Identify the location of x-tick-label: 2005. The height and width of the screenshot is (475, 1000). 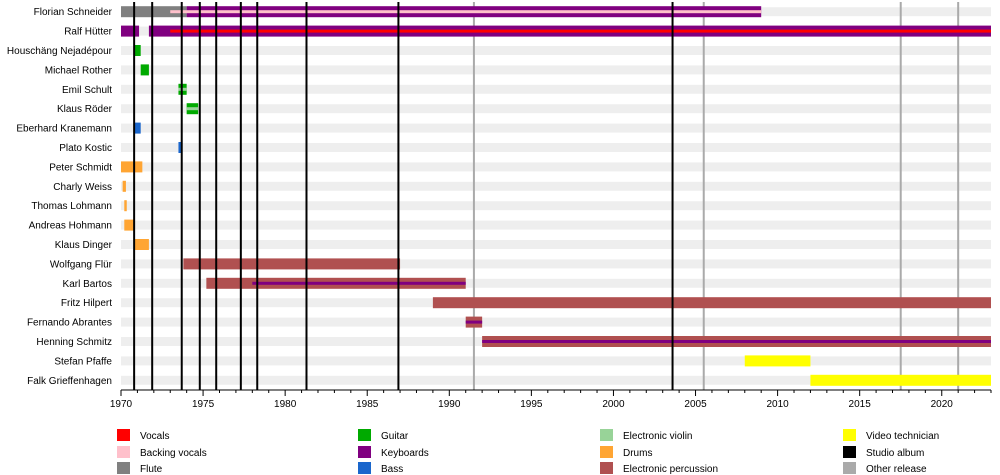
(695, 404).